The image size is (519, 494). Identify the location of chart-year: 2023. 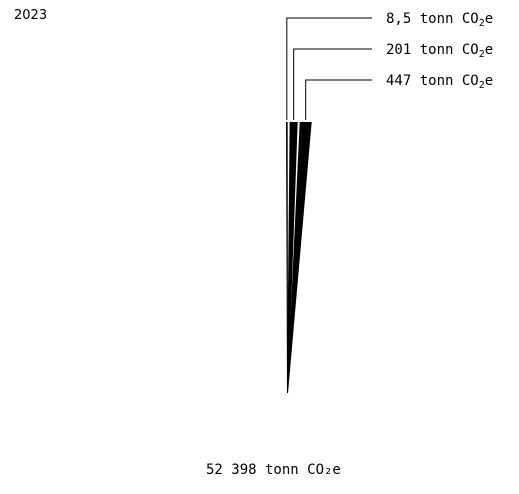
(31, 15).